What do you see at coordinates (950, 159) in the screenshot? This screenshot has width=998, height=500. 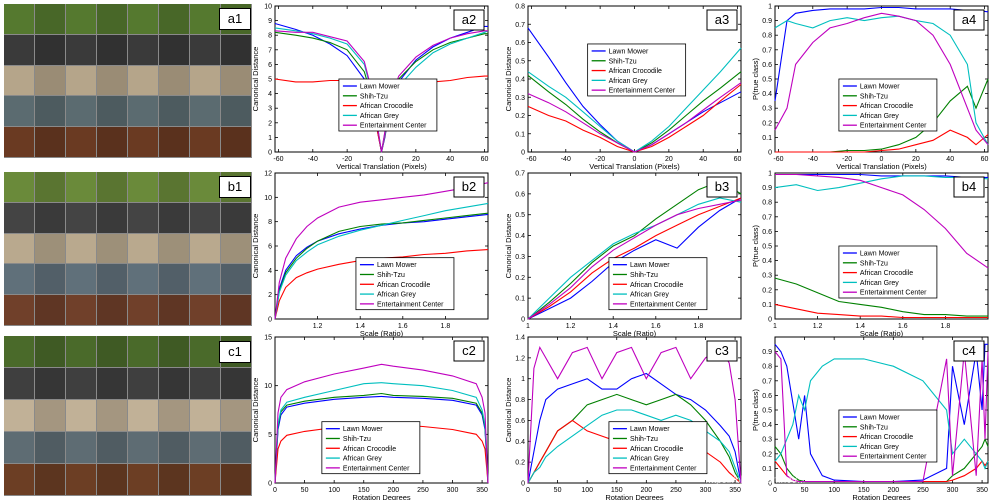 I see `x-tick-label: 40` at bounding box center [950, 159].